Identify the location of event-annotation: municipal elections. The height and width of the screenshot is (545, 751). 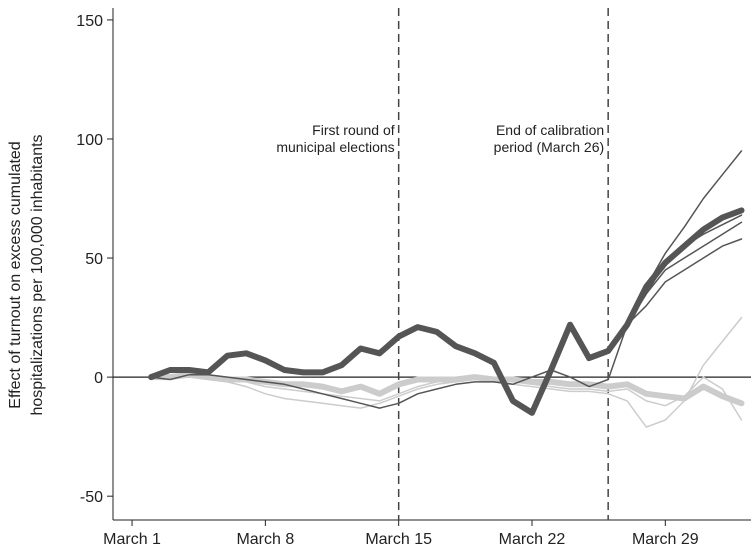
(335, 147).